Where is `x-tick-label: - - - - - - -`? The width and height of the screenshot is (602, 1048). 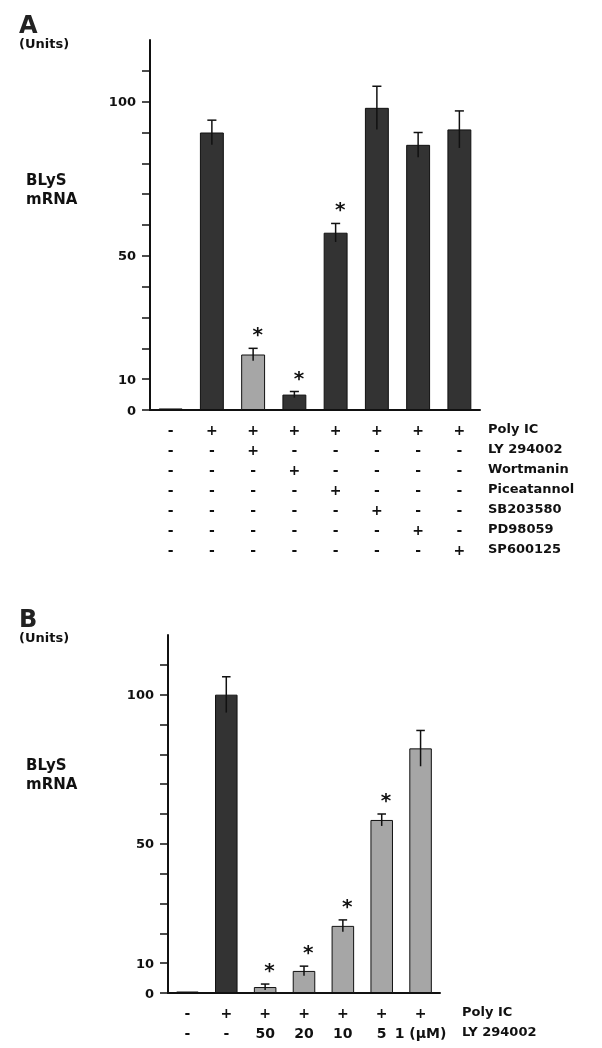 x-tick-label: - - - - - - - is located at coordinates (170, 490).